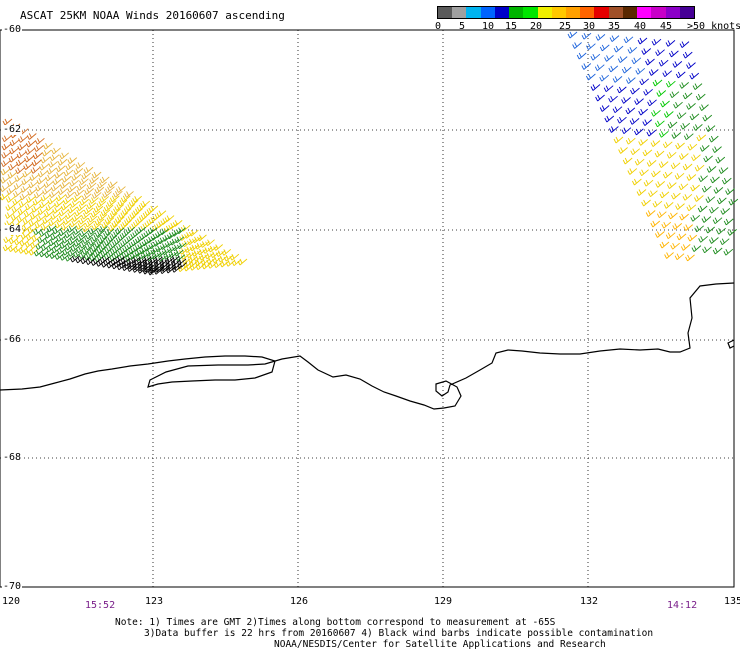 This screenshot has height=650, width=740. What do you see at coordinates (589, 26) in the screenshot?
I see `colorbar-label: 30` at bounding box center [589, 26].